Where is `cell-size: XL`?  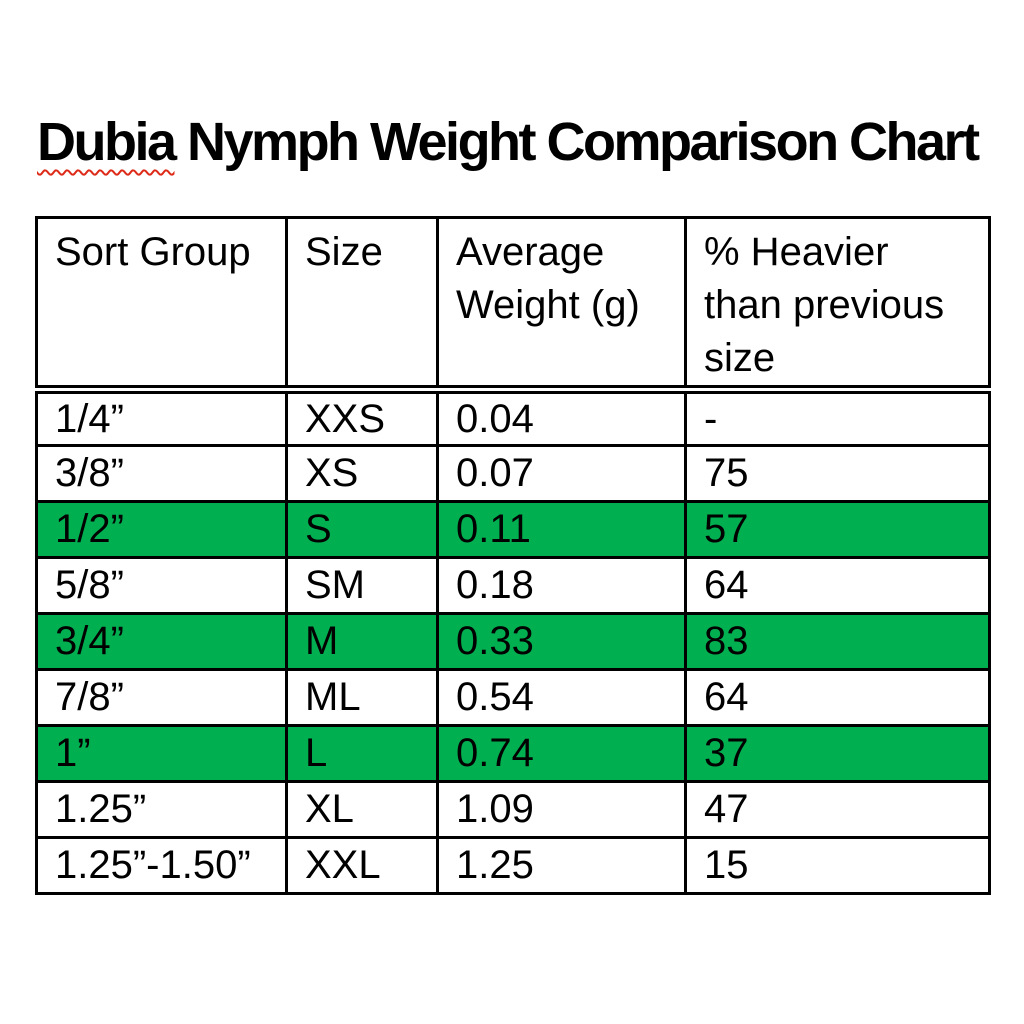 cell-size: XL is located at coordinates (362, 809).